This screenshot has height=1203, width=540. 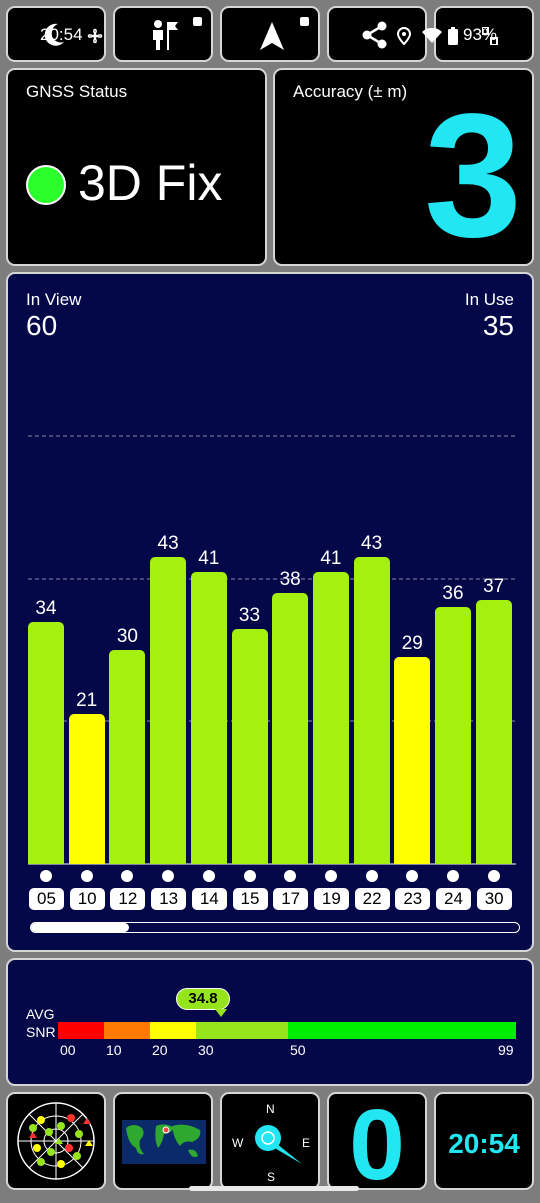 I want to click on snr-bar-value-15: 33, so click(x=249, y=615).